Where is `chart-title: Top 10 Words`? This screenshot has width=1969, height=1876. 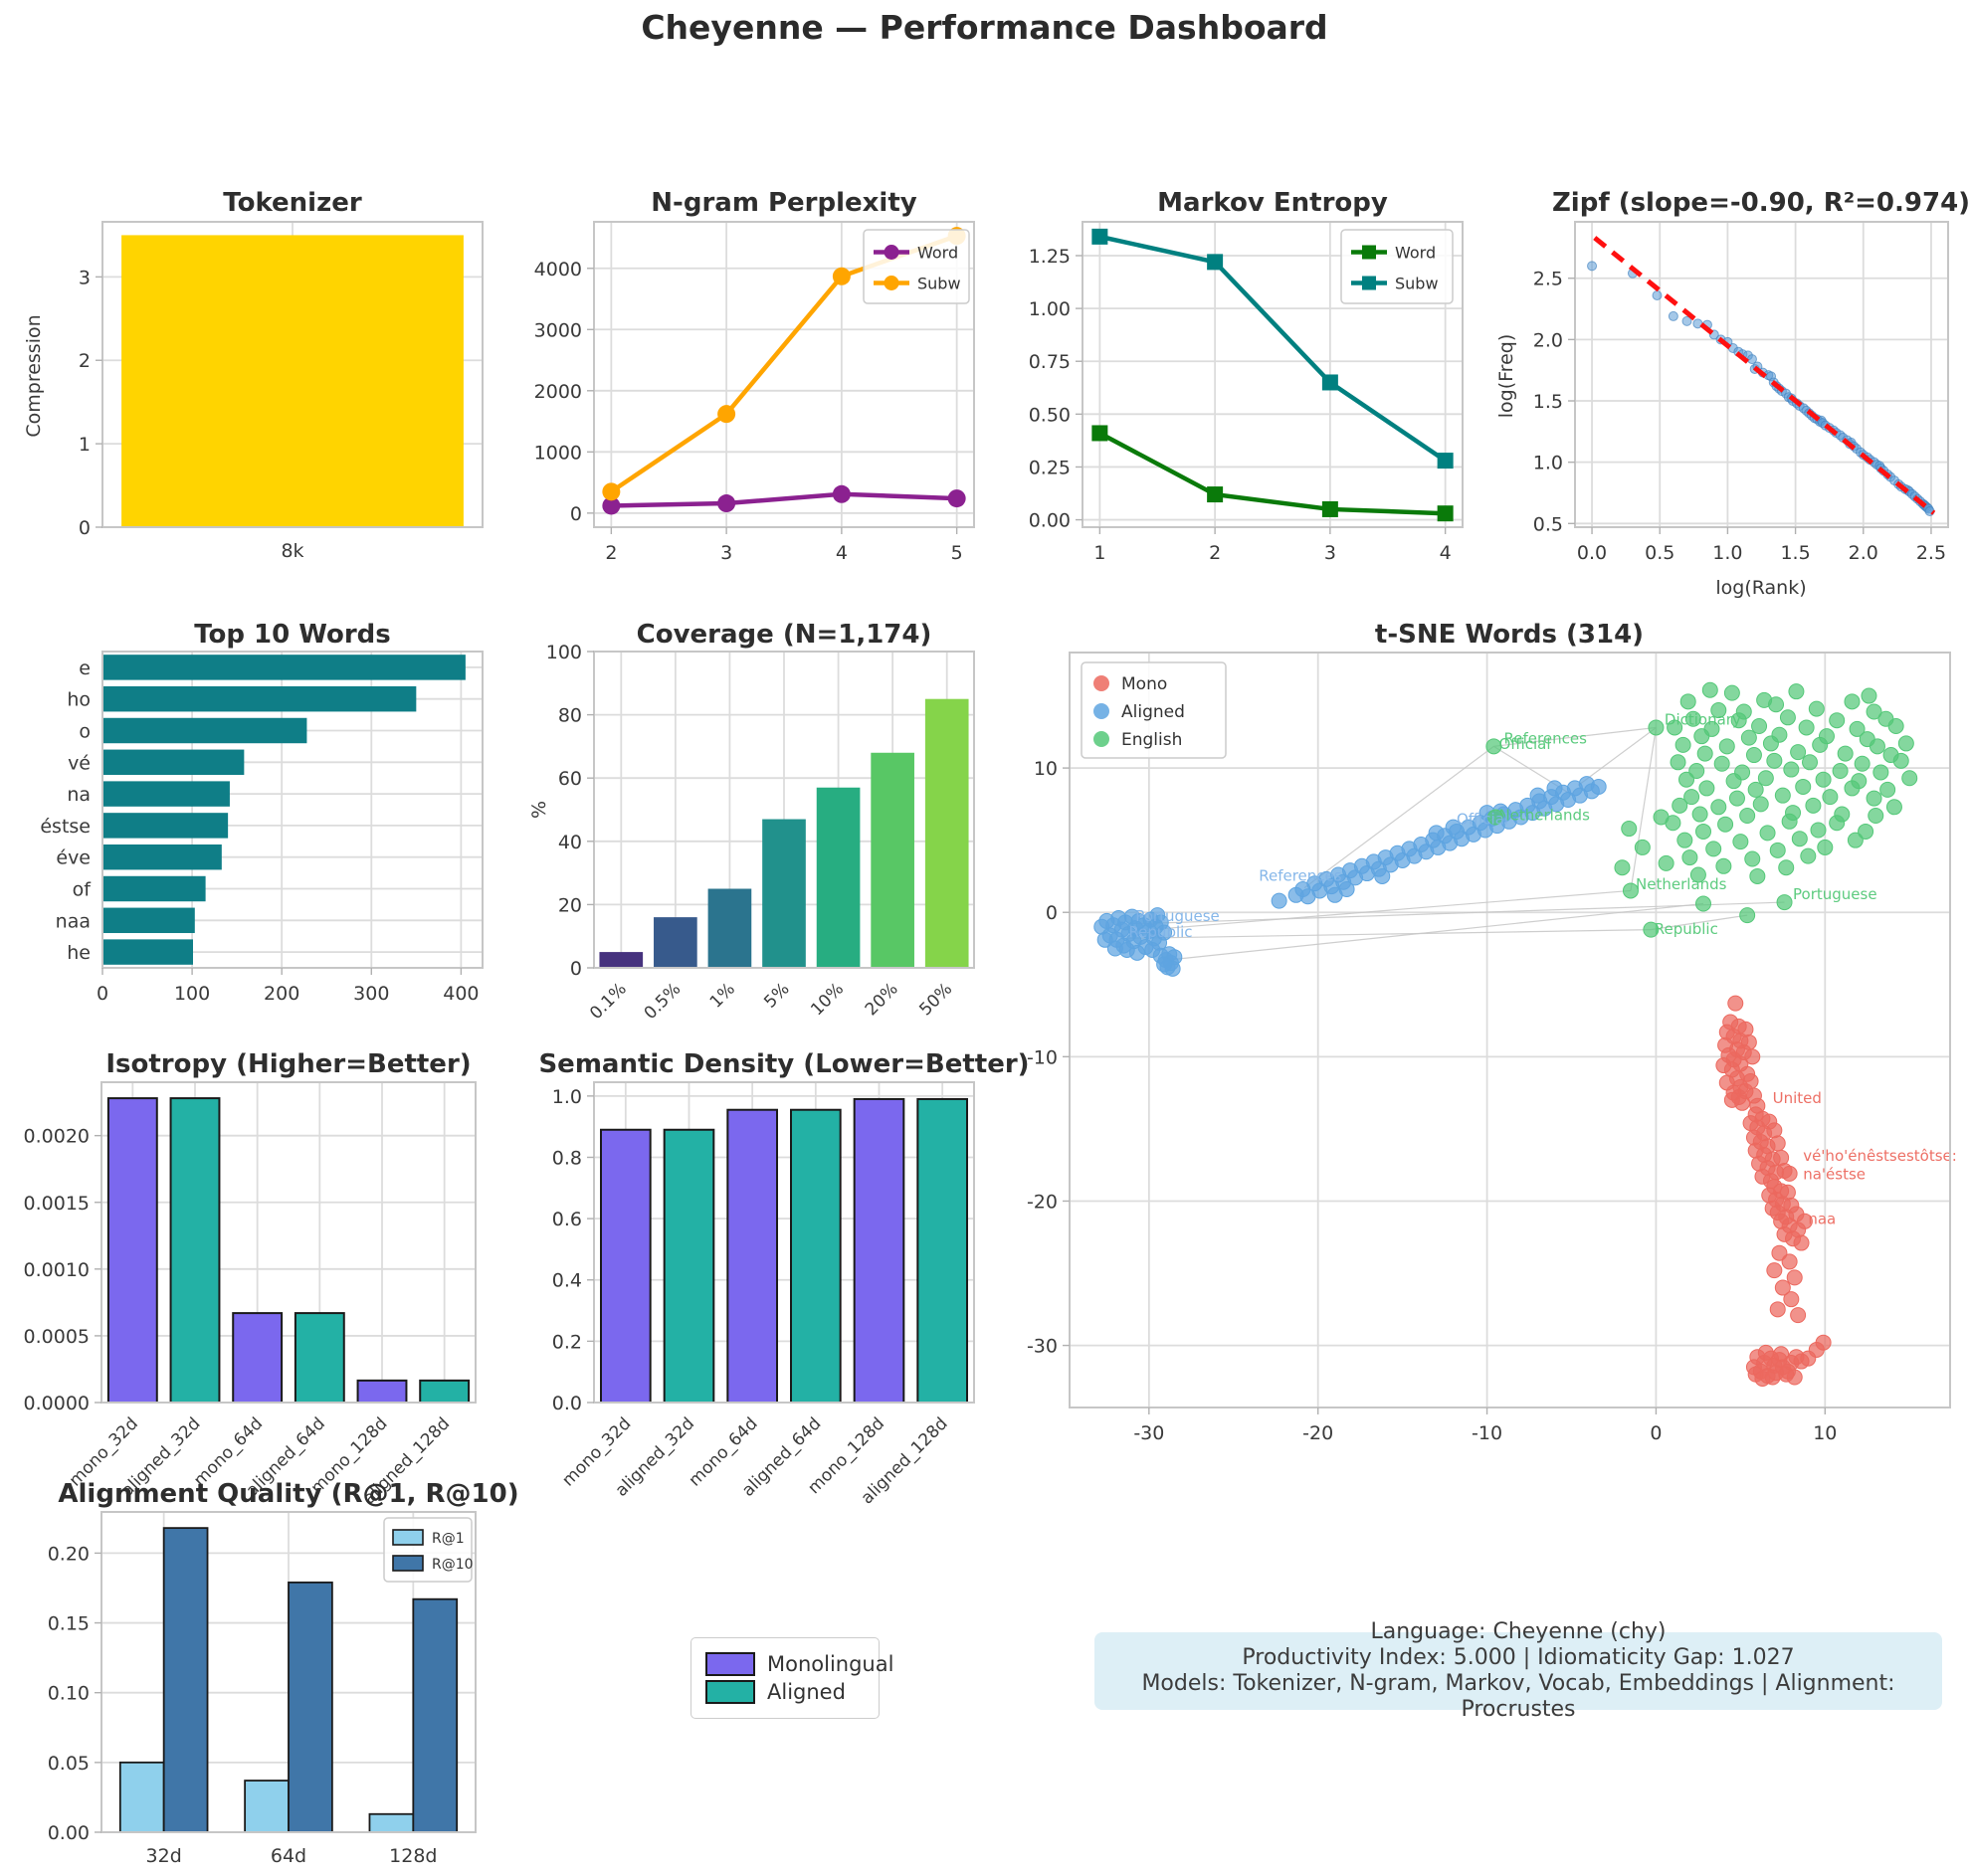 chart-title: Top 10 Words is located at coordinates (293, 635).